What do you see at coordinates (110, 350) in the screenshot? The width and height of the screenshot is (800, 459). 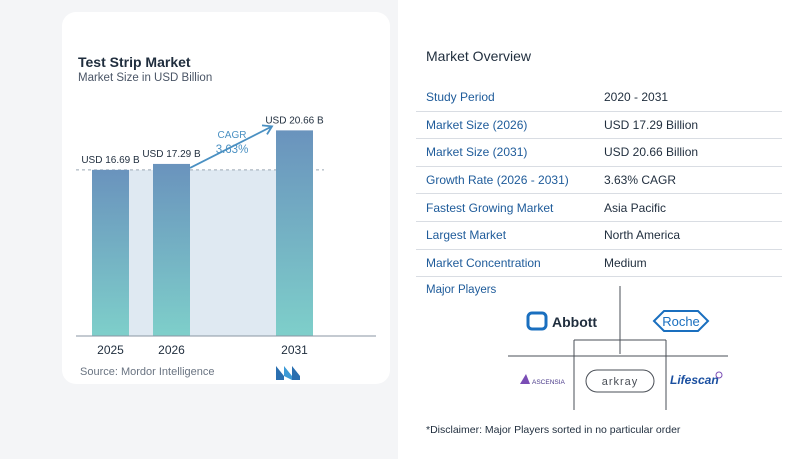 I see `x-tick-label: 2025` at bounding box center [110, 350].